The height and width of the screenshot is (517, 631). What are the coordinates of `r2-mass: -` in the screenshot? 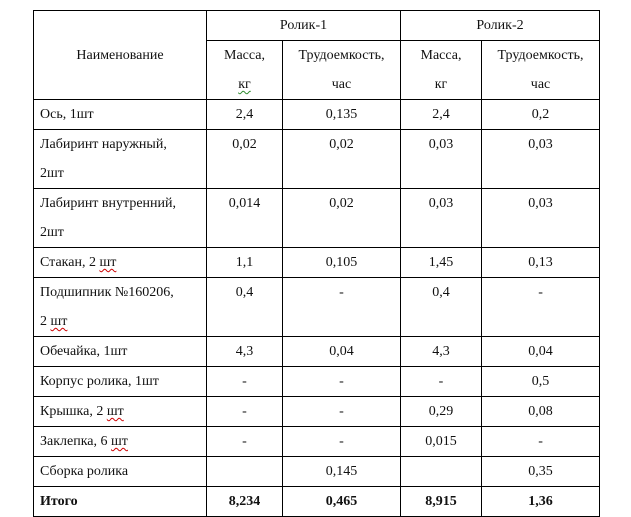 It's located at (441, 381).